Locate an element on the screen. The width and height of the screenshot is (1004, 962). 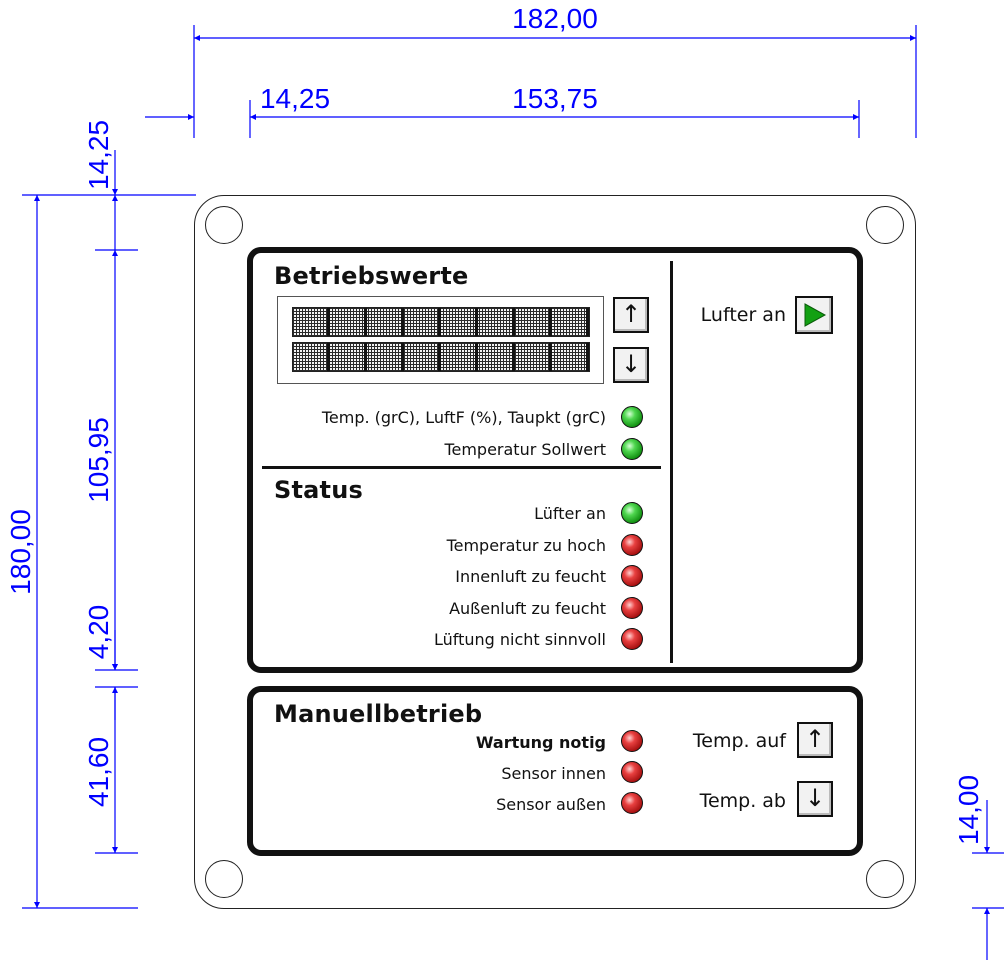
operating-values-title: Betriebswerte is located at coordinates (371, 276).